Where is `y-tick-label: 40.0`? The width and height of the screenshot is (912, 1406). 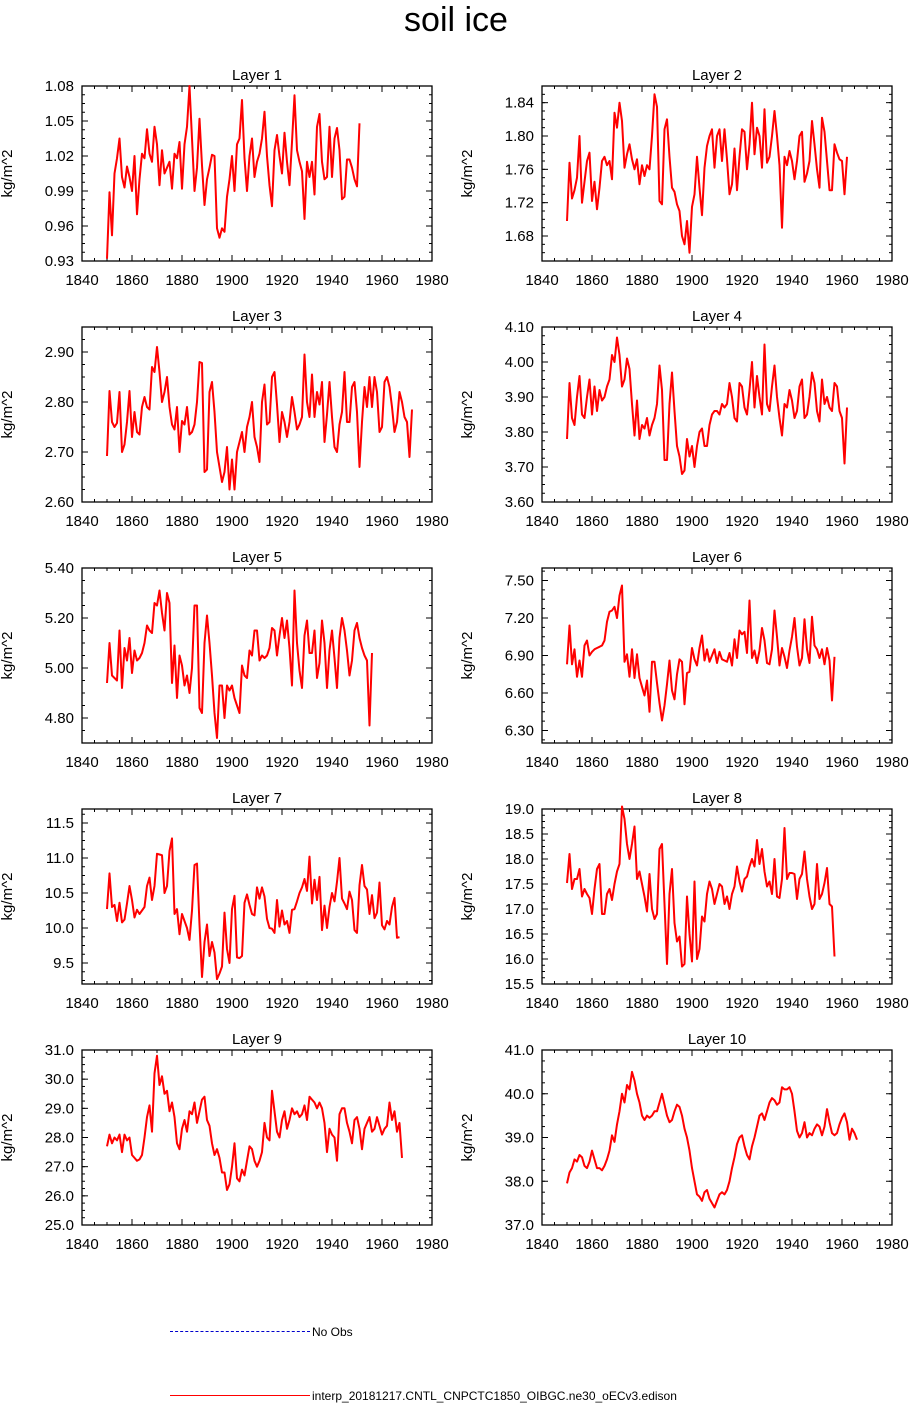 y-tick-label: 40.0 is located at coordinates (519, 1094).